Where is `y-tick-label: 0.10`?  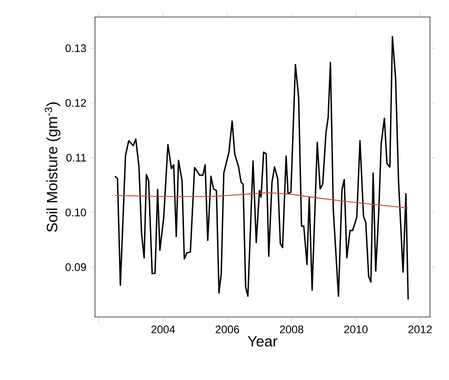
y-tick-label: 0.10 is located at coordinates (76, 212).